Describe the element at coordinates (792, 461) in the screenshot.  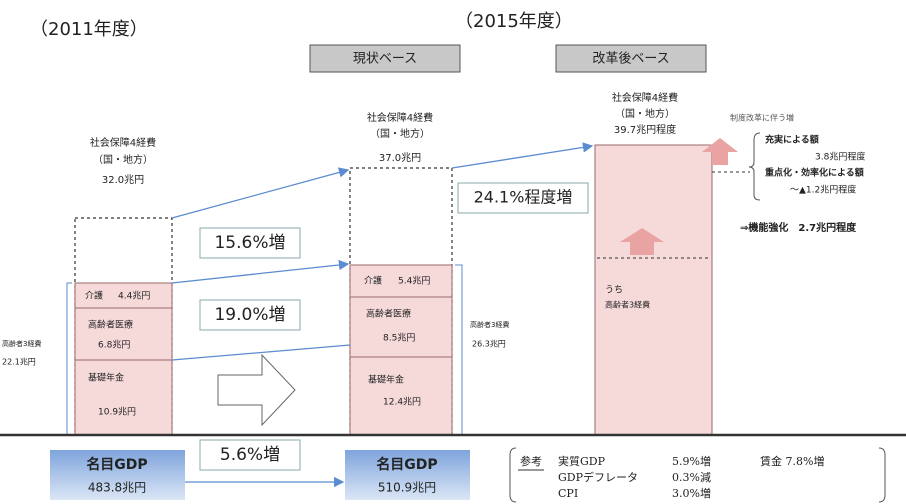
I see `label: 賃金 7.8%増` at that location.